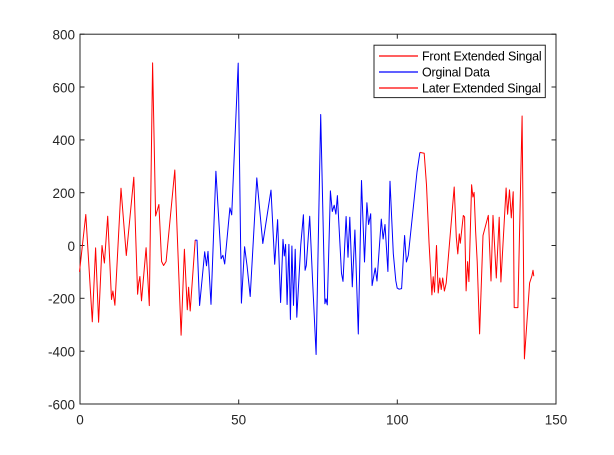 This screenshot has width=614, height=455. Describe the element at coordinates (238, 419) in the screenshot. I see `svg-text: 50` at that location.